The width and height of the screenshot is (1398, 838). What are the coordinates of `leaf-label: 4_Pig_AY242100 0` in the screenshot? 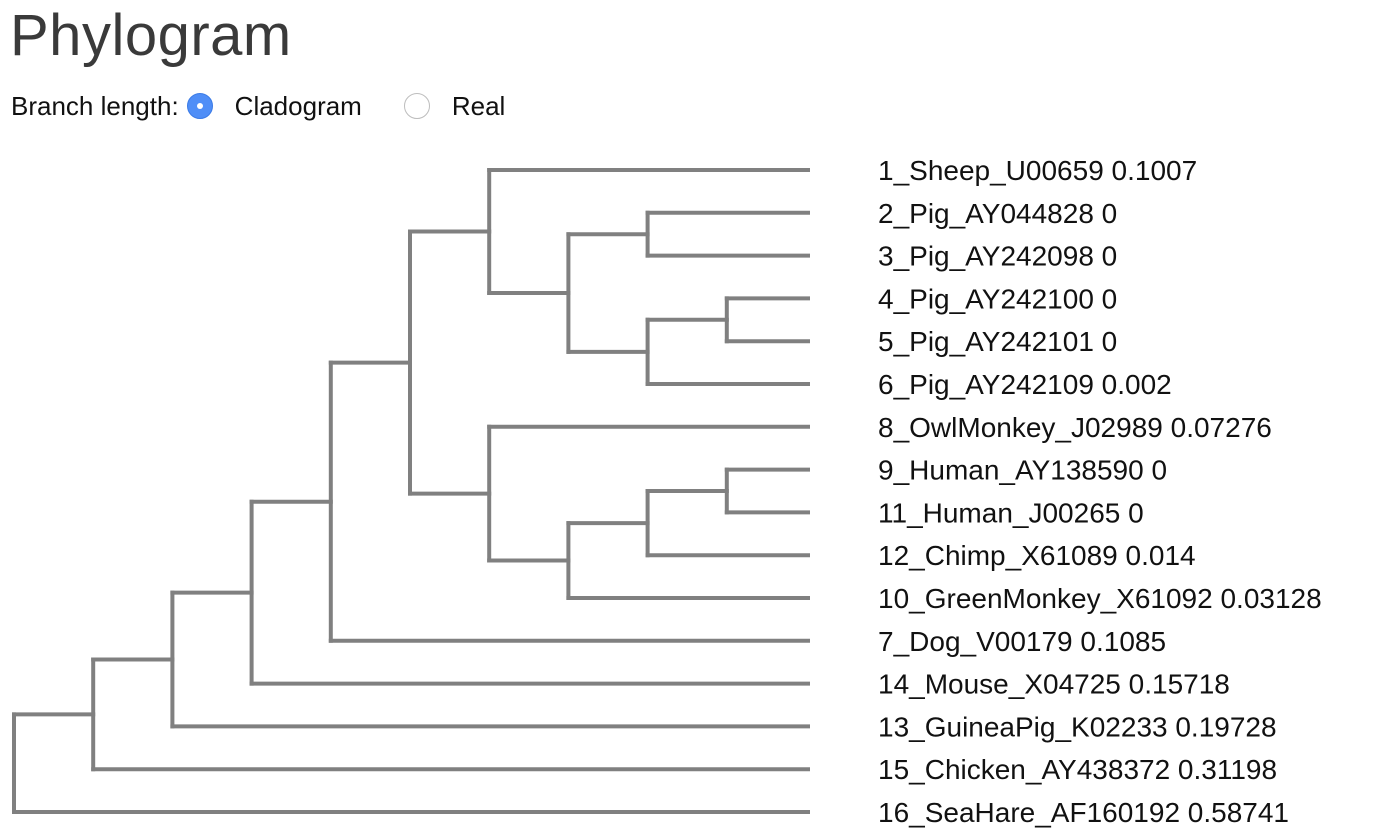 It's located at (997, 298).